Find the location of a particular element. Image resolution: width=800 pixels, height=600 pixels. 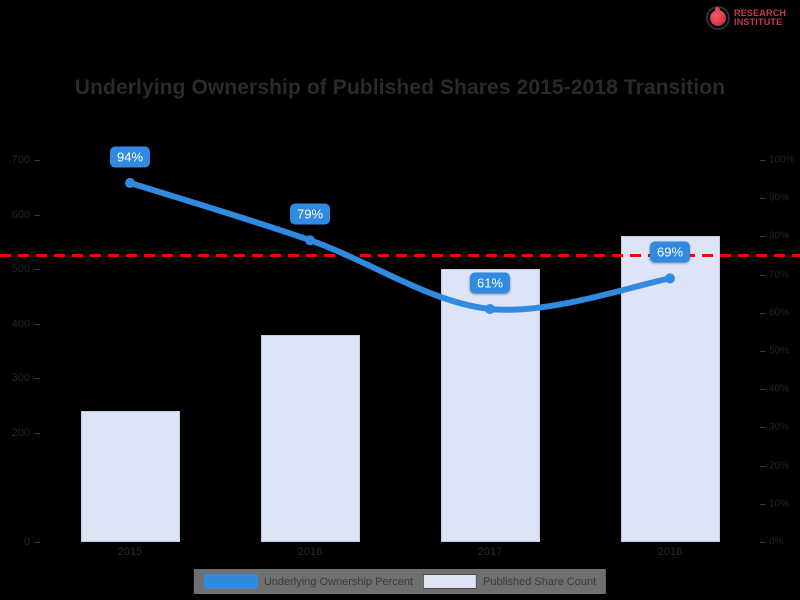

legend-item-bar: Published Share Count is located at coordinates (509, 581).